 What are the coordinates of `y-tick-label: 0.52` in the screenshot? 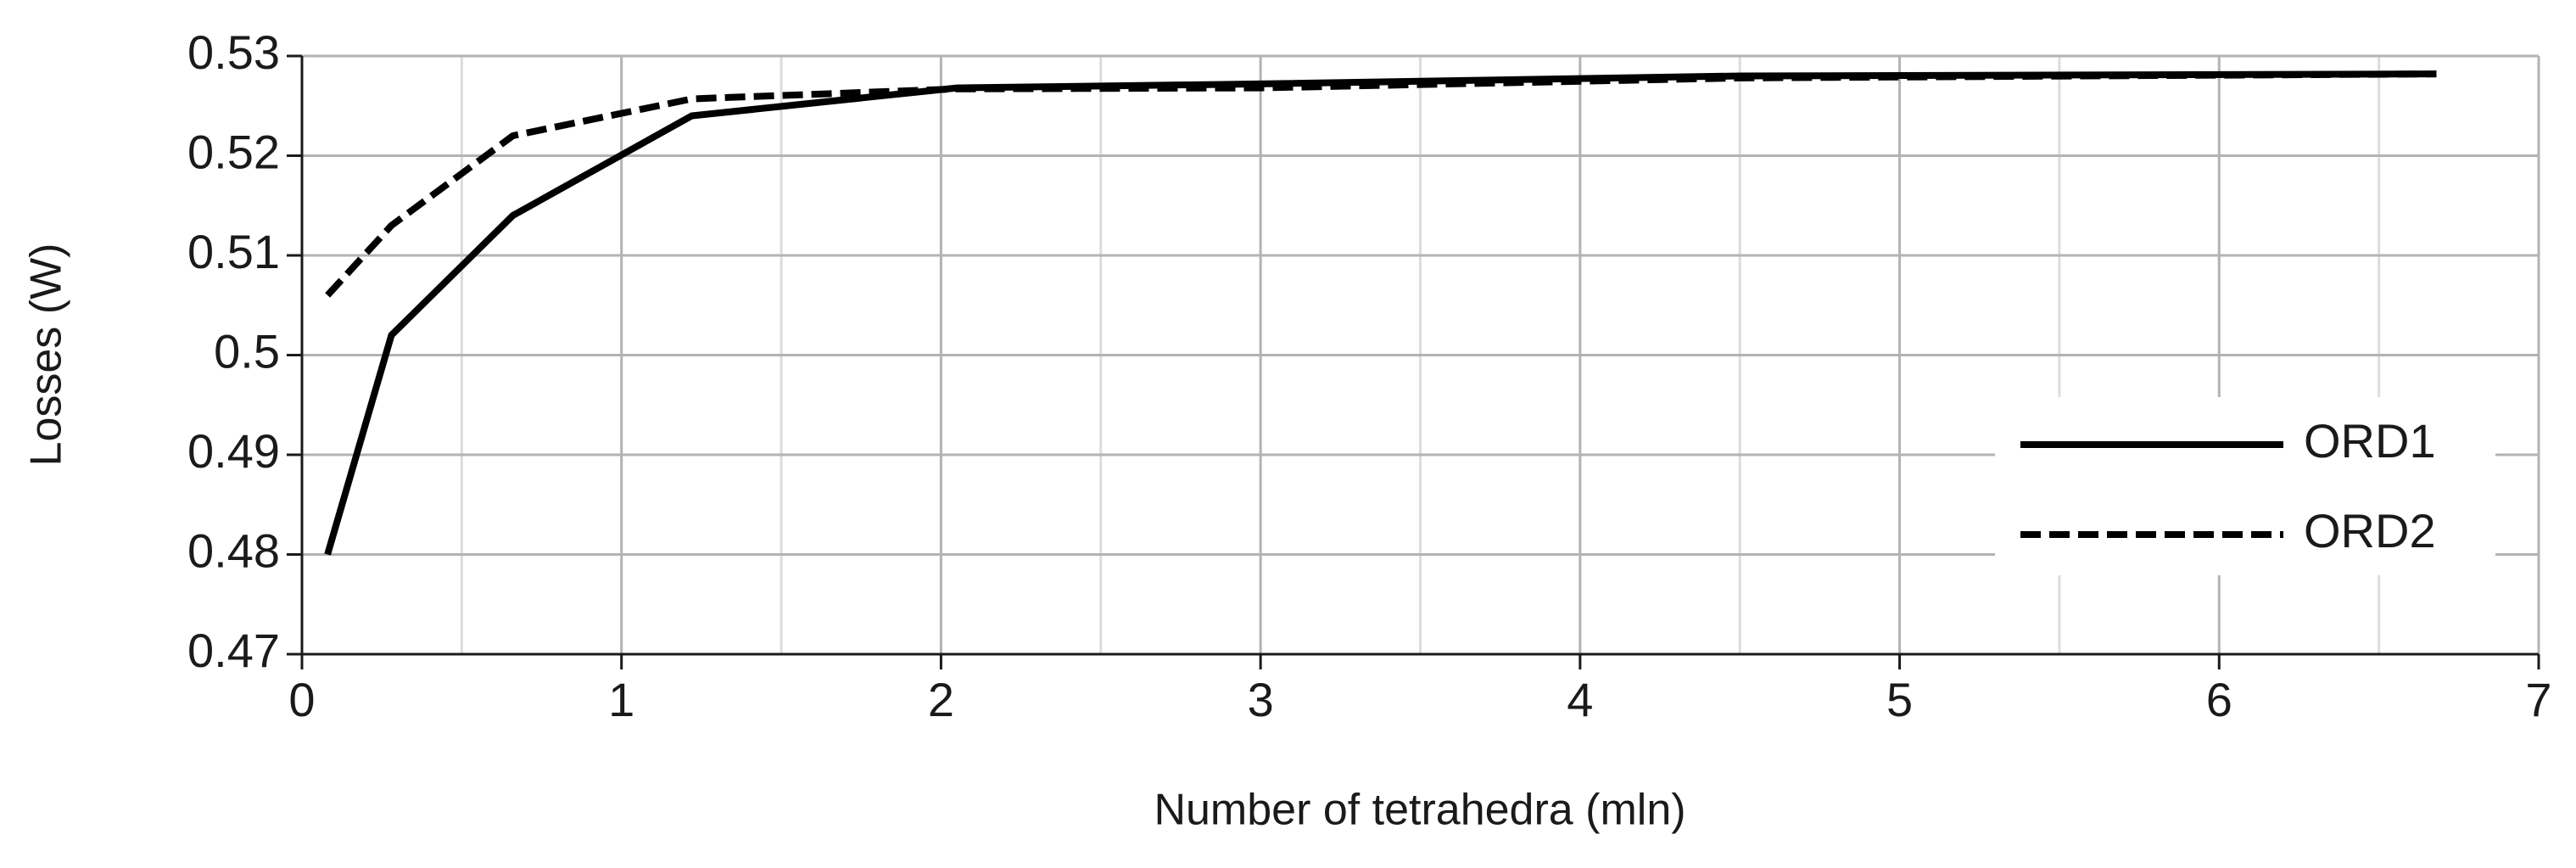 It's located at (233, 152).